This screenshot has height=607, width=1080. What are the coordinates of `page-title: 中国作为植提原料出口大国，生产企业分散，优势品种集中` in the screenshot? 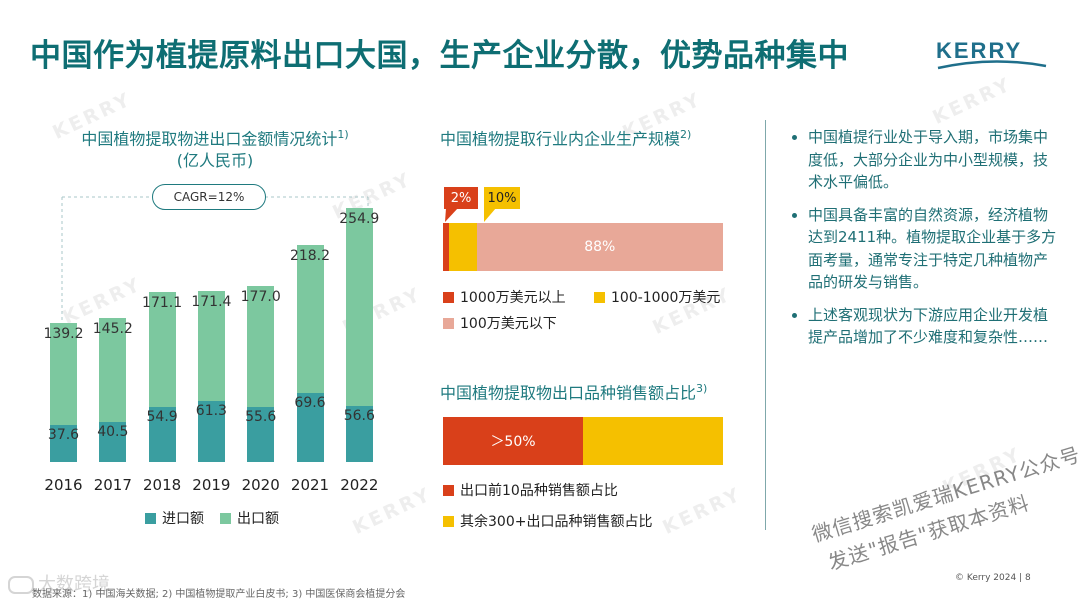 It's located at (439, 56).